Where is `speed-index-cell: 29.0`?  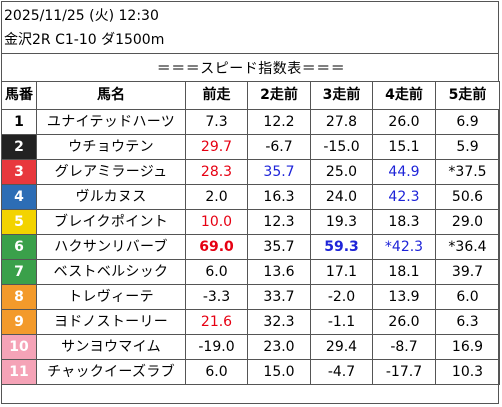 speed-index-cell: 29.0 is located at coordinates (467, 222).